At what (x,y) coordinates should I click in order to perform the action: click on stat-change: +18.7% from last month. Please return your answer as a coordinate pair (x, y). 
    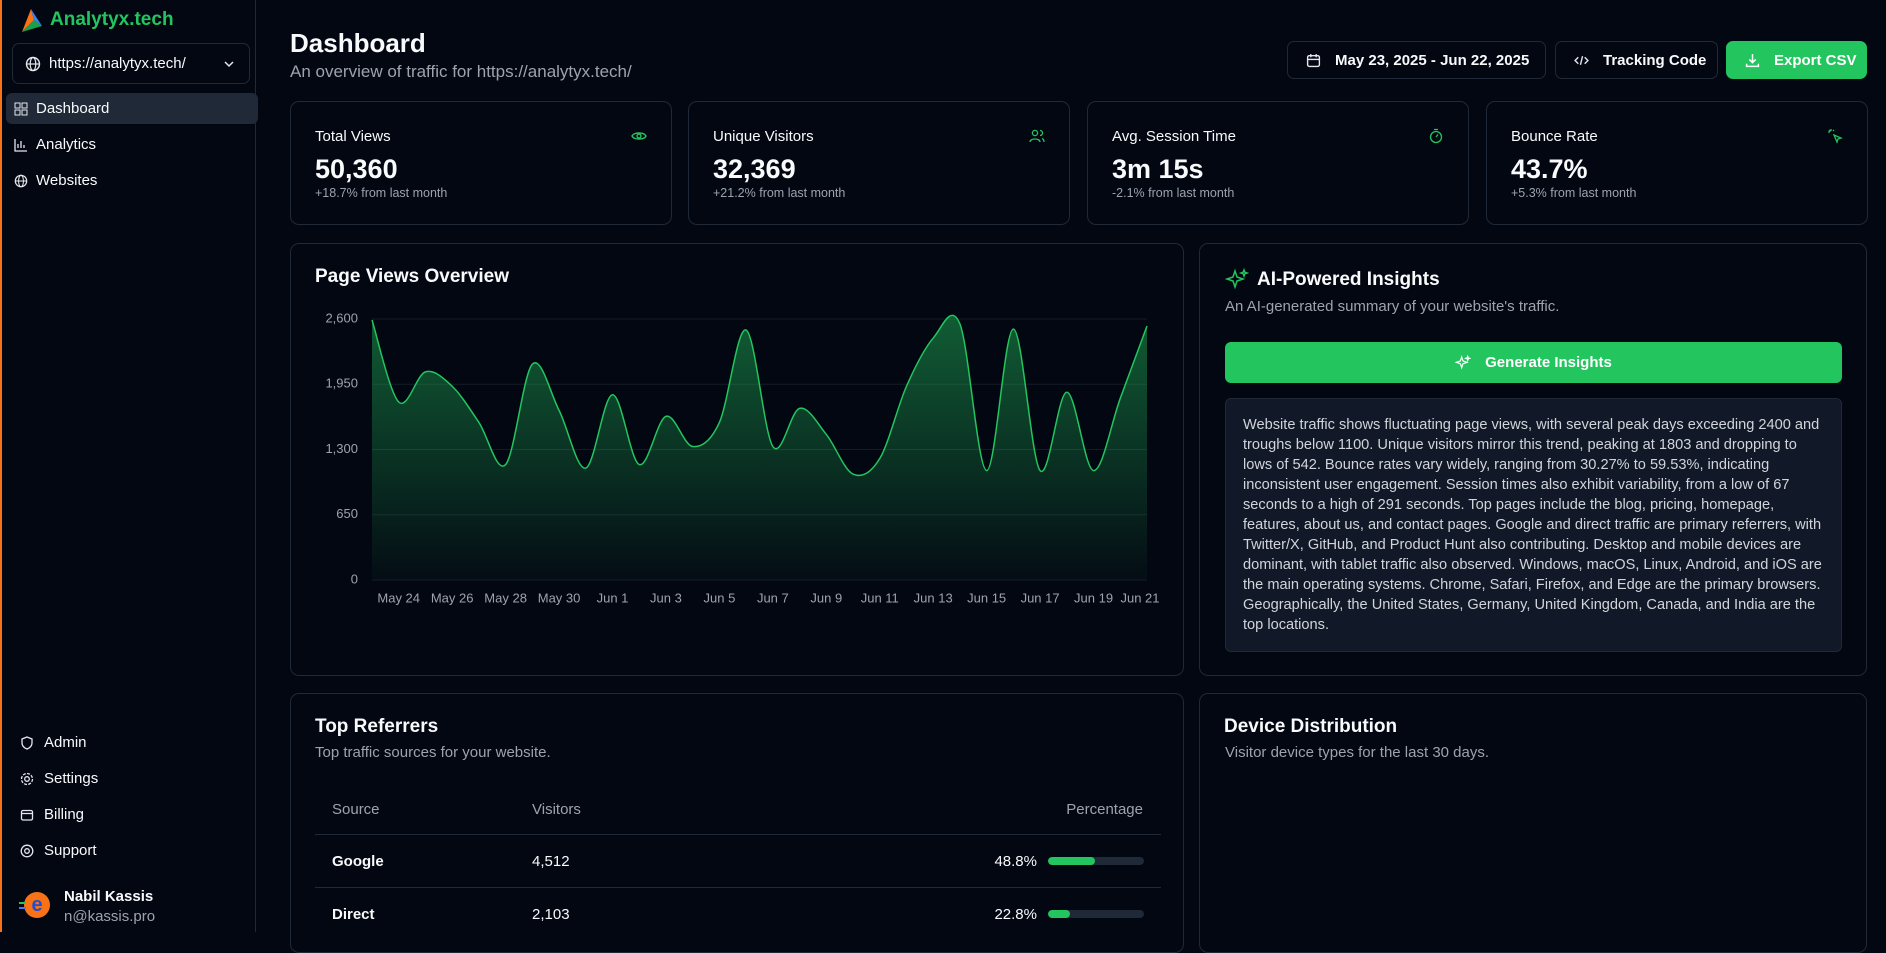
    Looking at the image, I should click on (381, 193).